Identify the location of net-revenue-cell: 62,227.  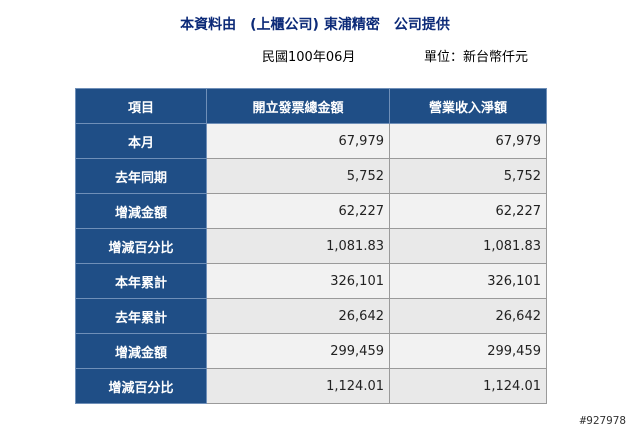
(468, 211).